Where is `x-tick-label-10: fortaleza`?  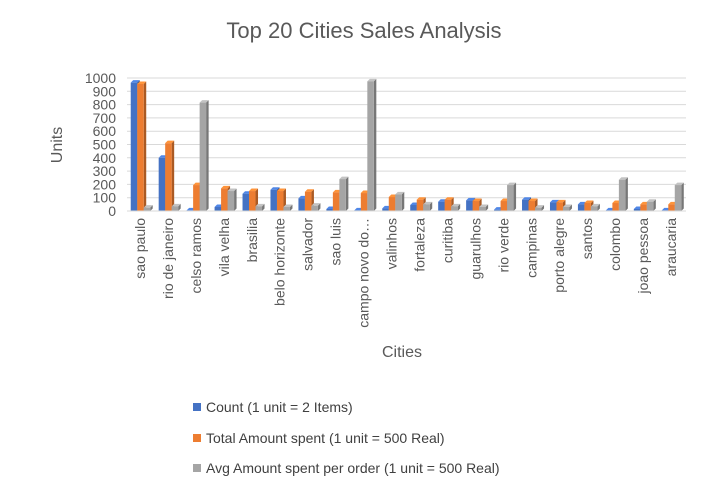
x-tick-label-10: fortaleza is located at coordinates (419, 245).